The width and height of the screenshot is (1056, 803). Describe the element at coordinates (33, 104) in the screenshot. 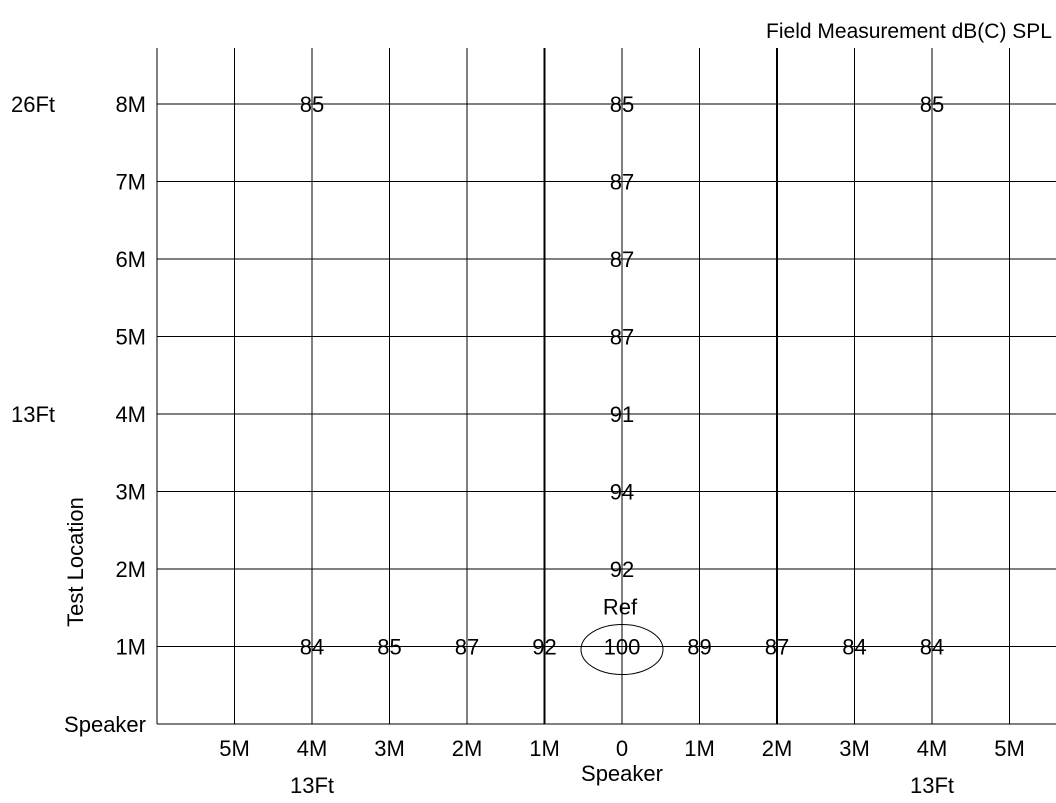

I see `y-subtick-label: 26Ft` at that location.